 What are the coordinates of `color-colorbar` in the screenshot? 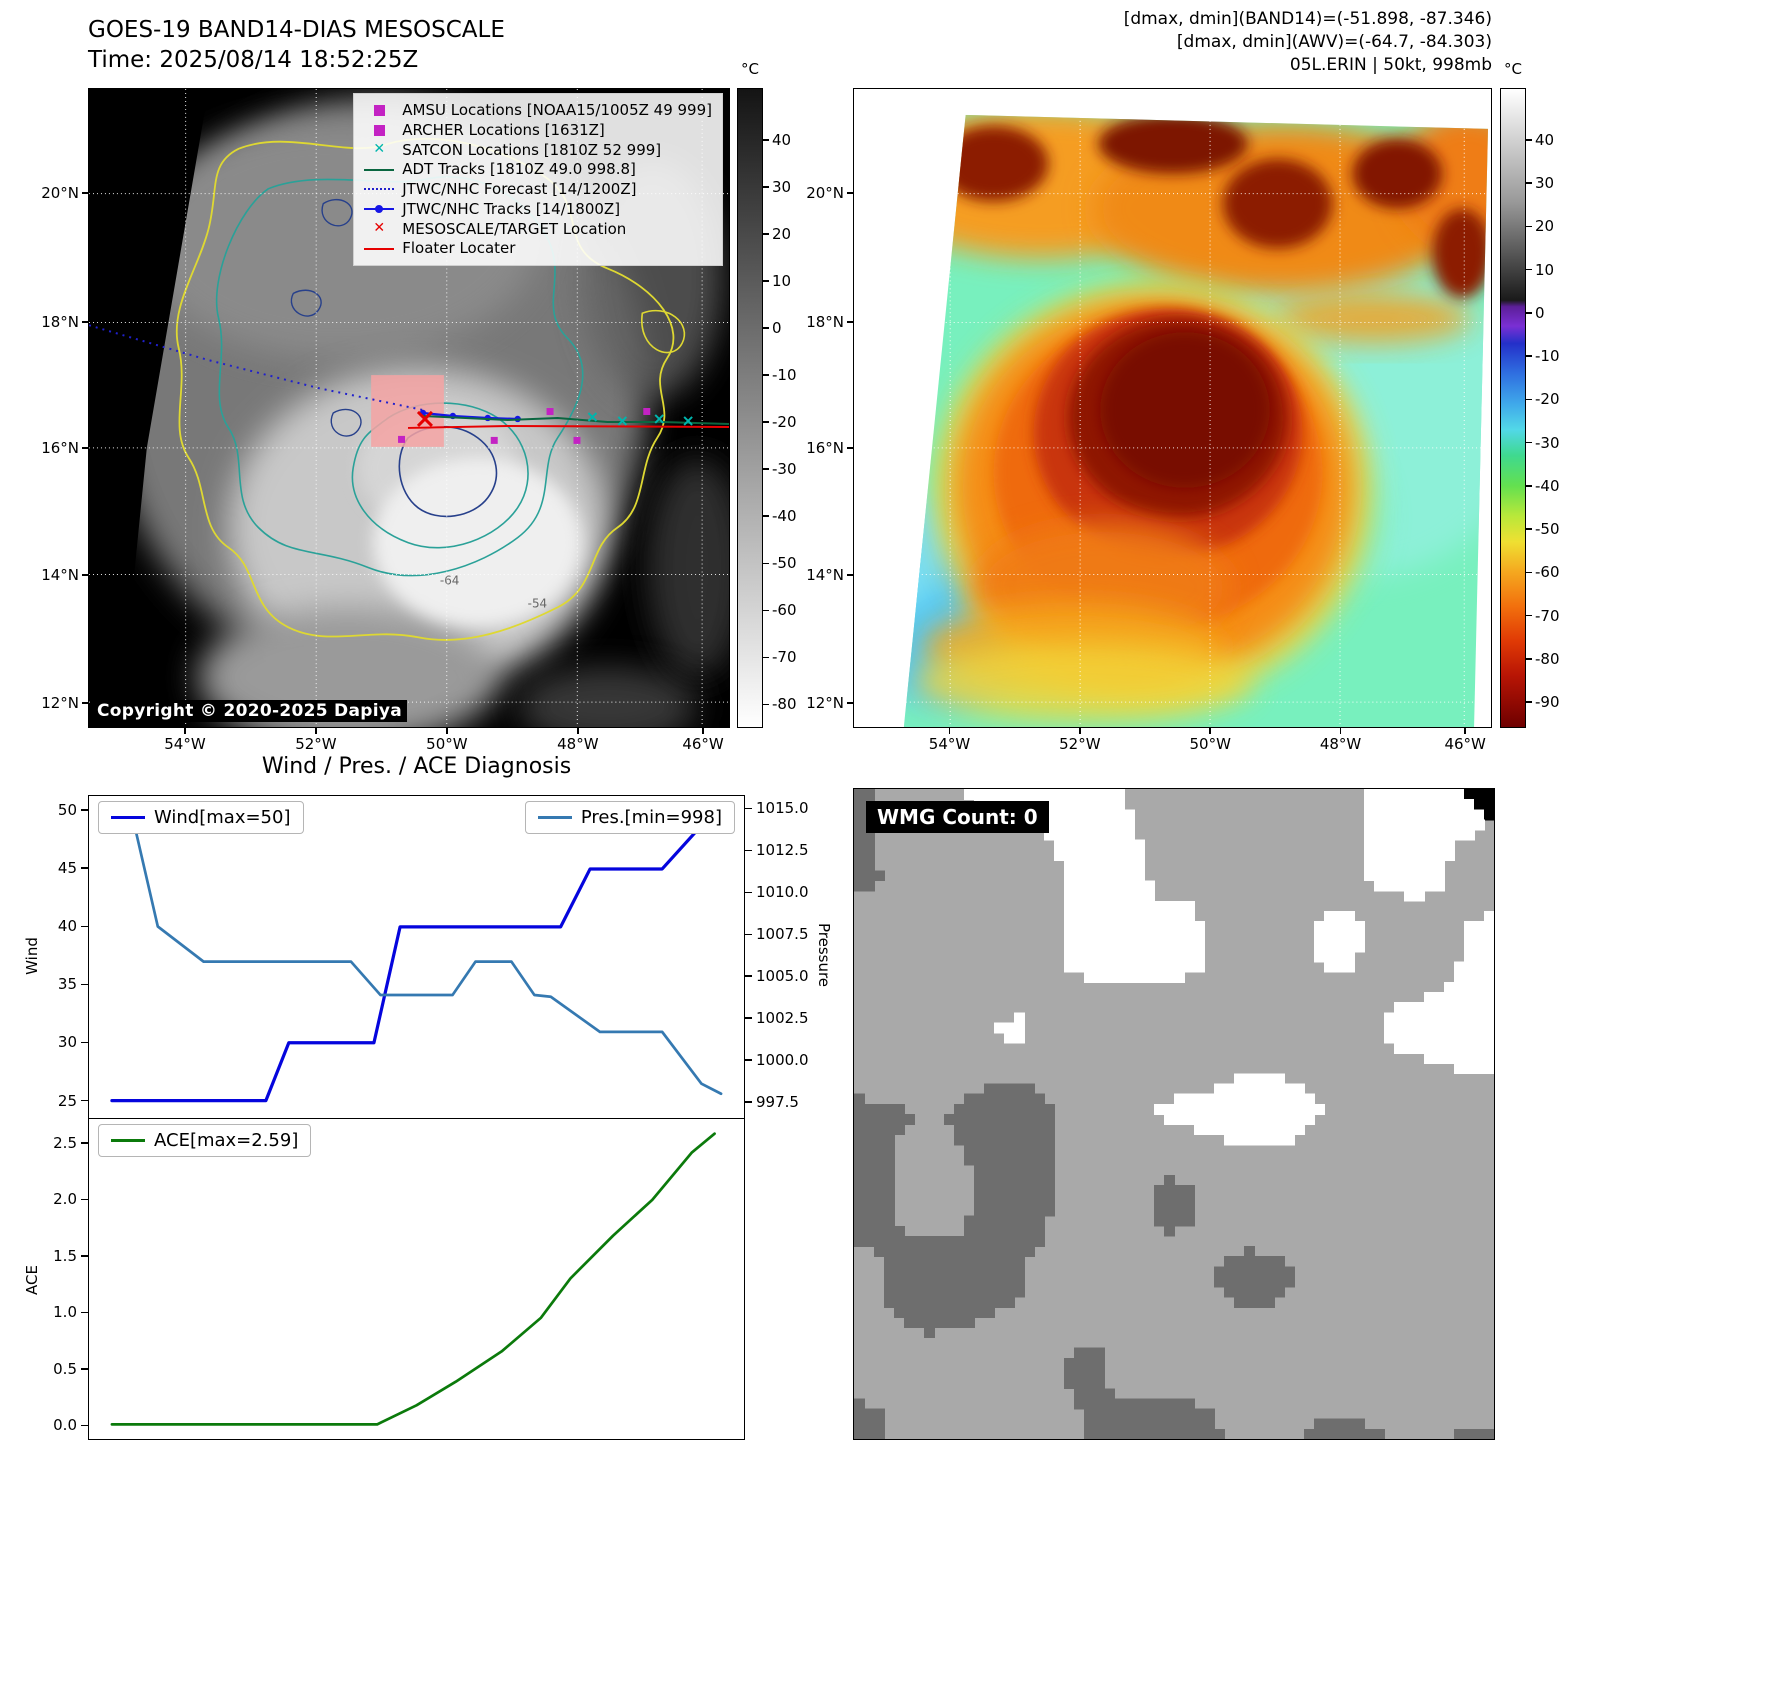 It's located at (1513, 408).